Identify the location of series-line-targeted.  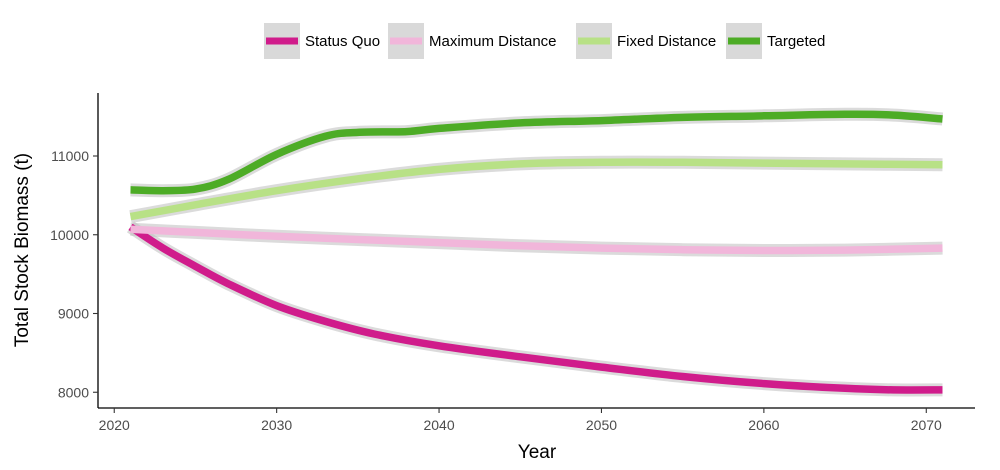
(536, 152).